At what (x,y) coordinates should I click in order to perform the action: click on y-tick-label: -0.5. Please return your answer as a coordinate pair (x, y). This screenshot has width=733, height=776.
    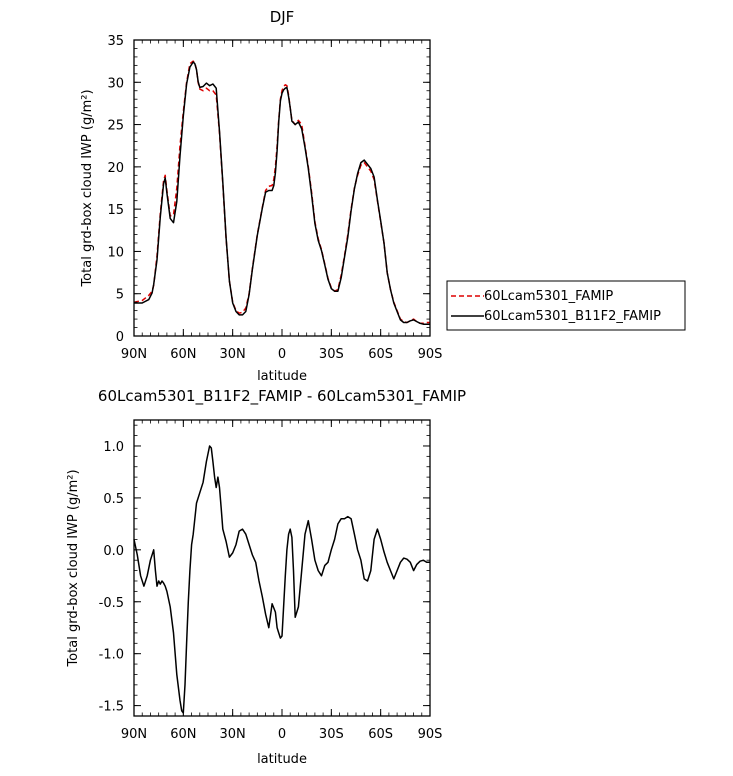
    Looking at the image, I should click on (111, 603).